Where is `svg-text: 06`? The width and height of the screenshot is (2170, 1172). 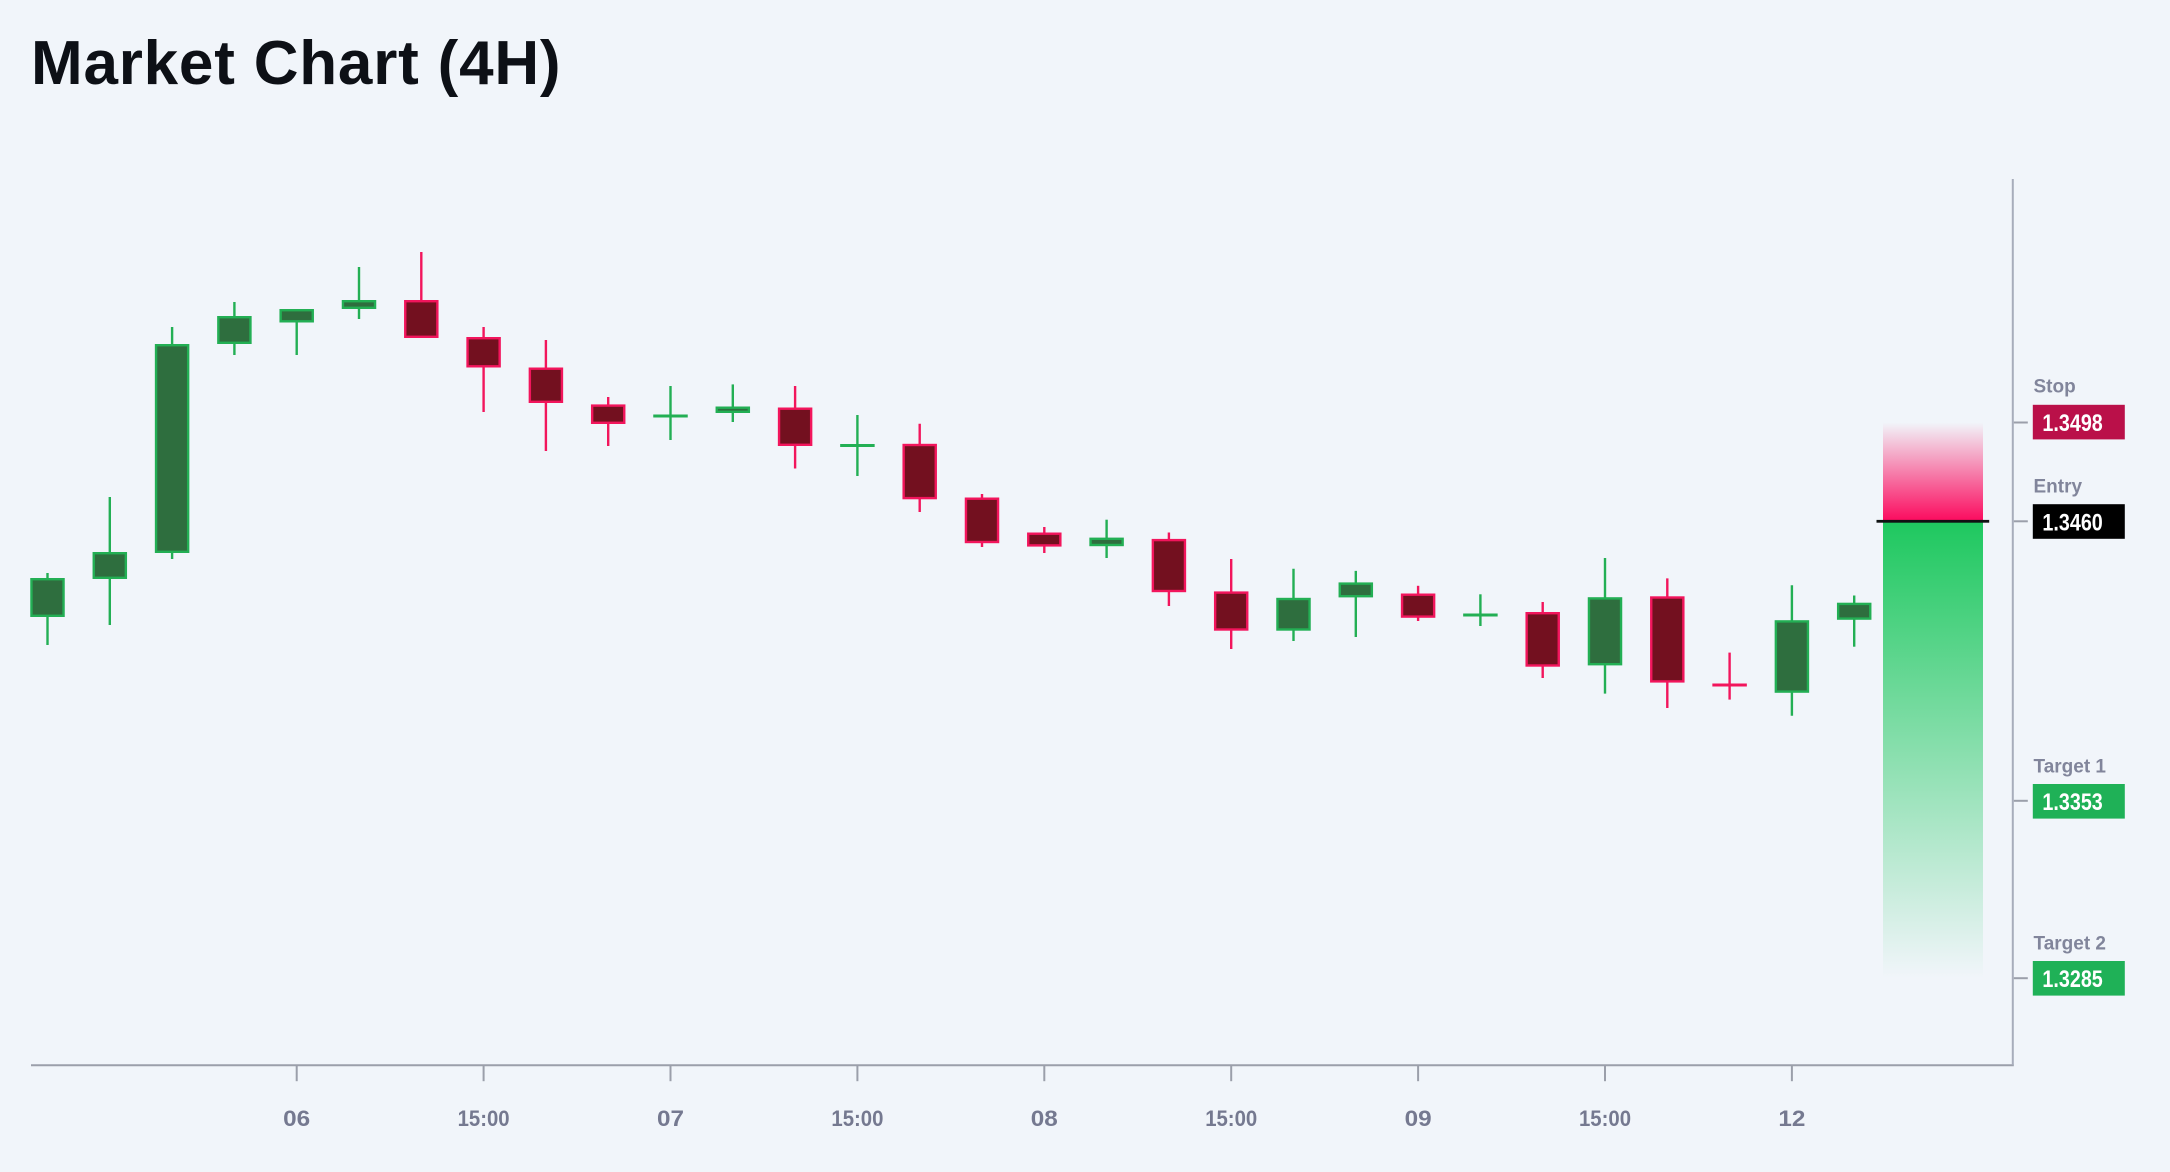
svg-text: 06 is located at coordinates (296, 1118).